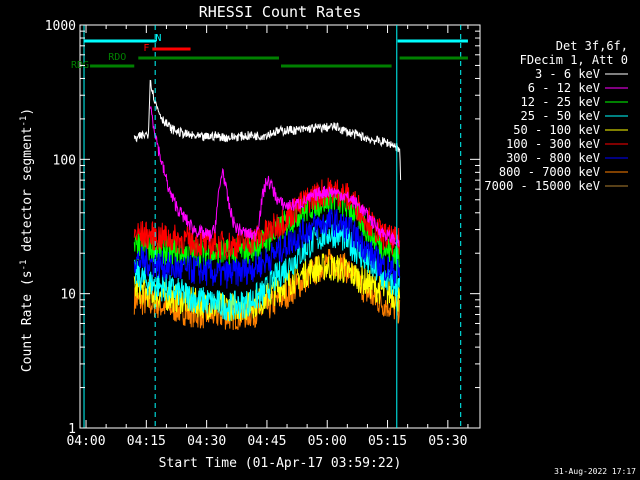 The height and width of the screenshot is (480, 640). I want to click on y-axis-label: Count Rate (s-1 detector segment-1), so click(27, 240).